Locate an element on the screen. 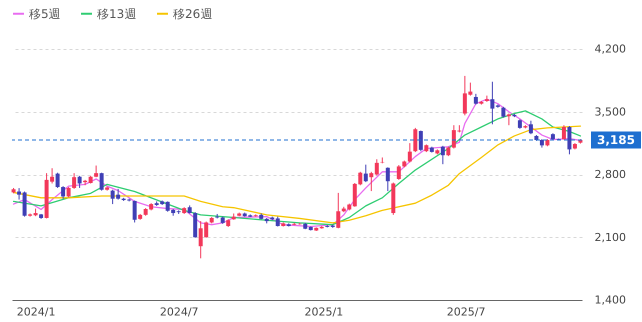  ref-line-label: 3,185 is located at coordinates (616, 139).